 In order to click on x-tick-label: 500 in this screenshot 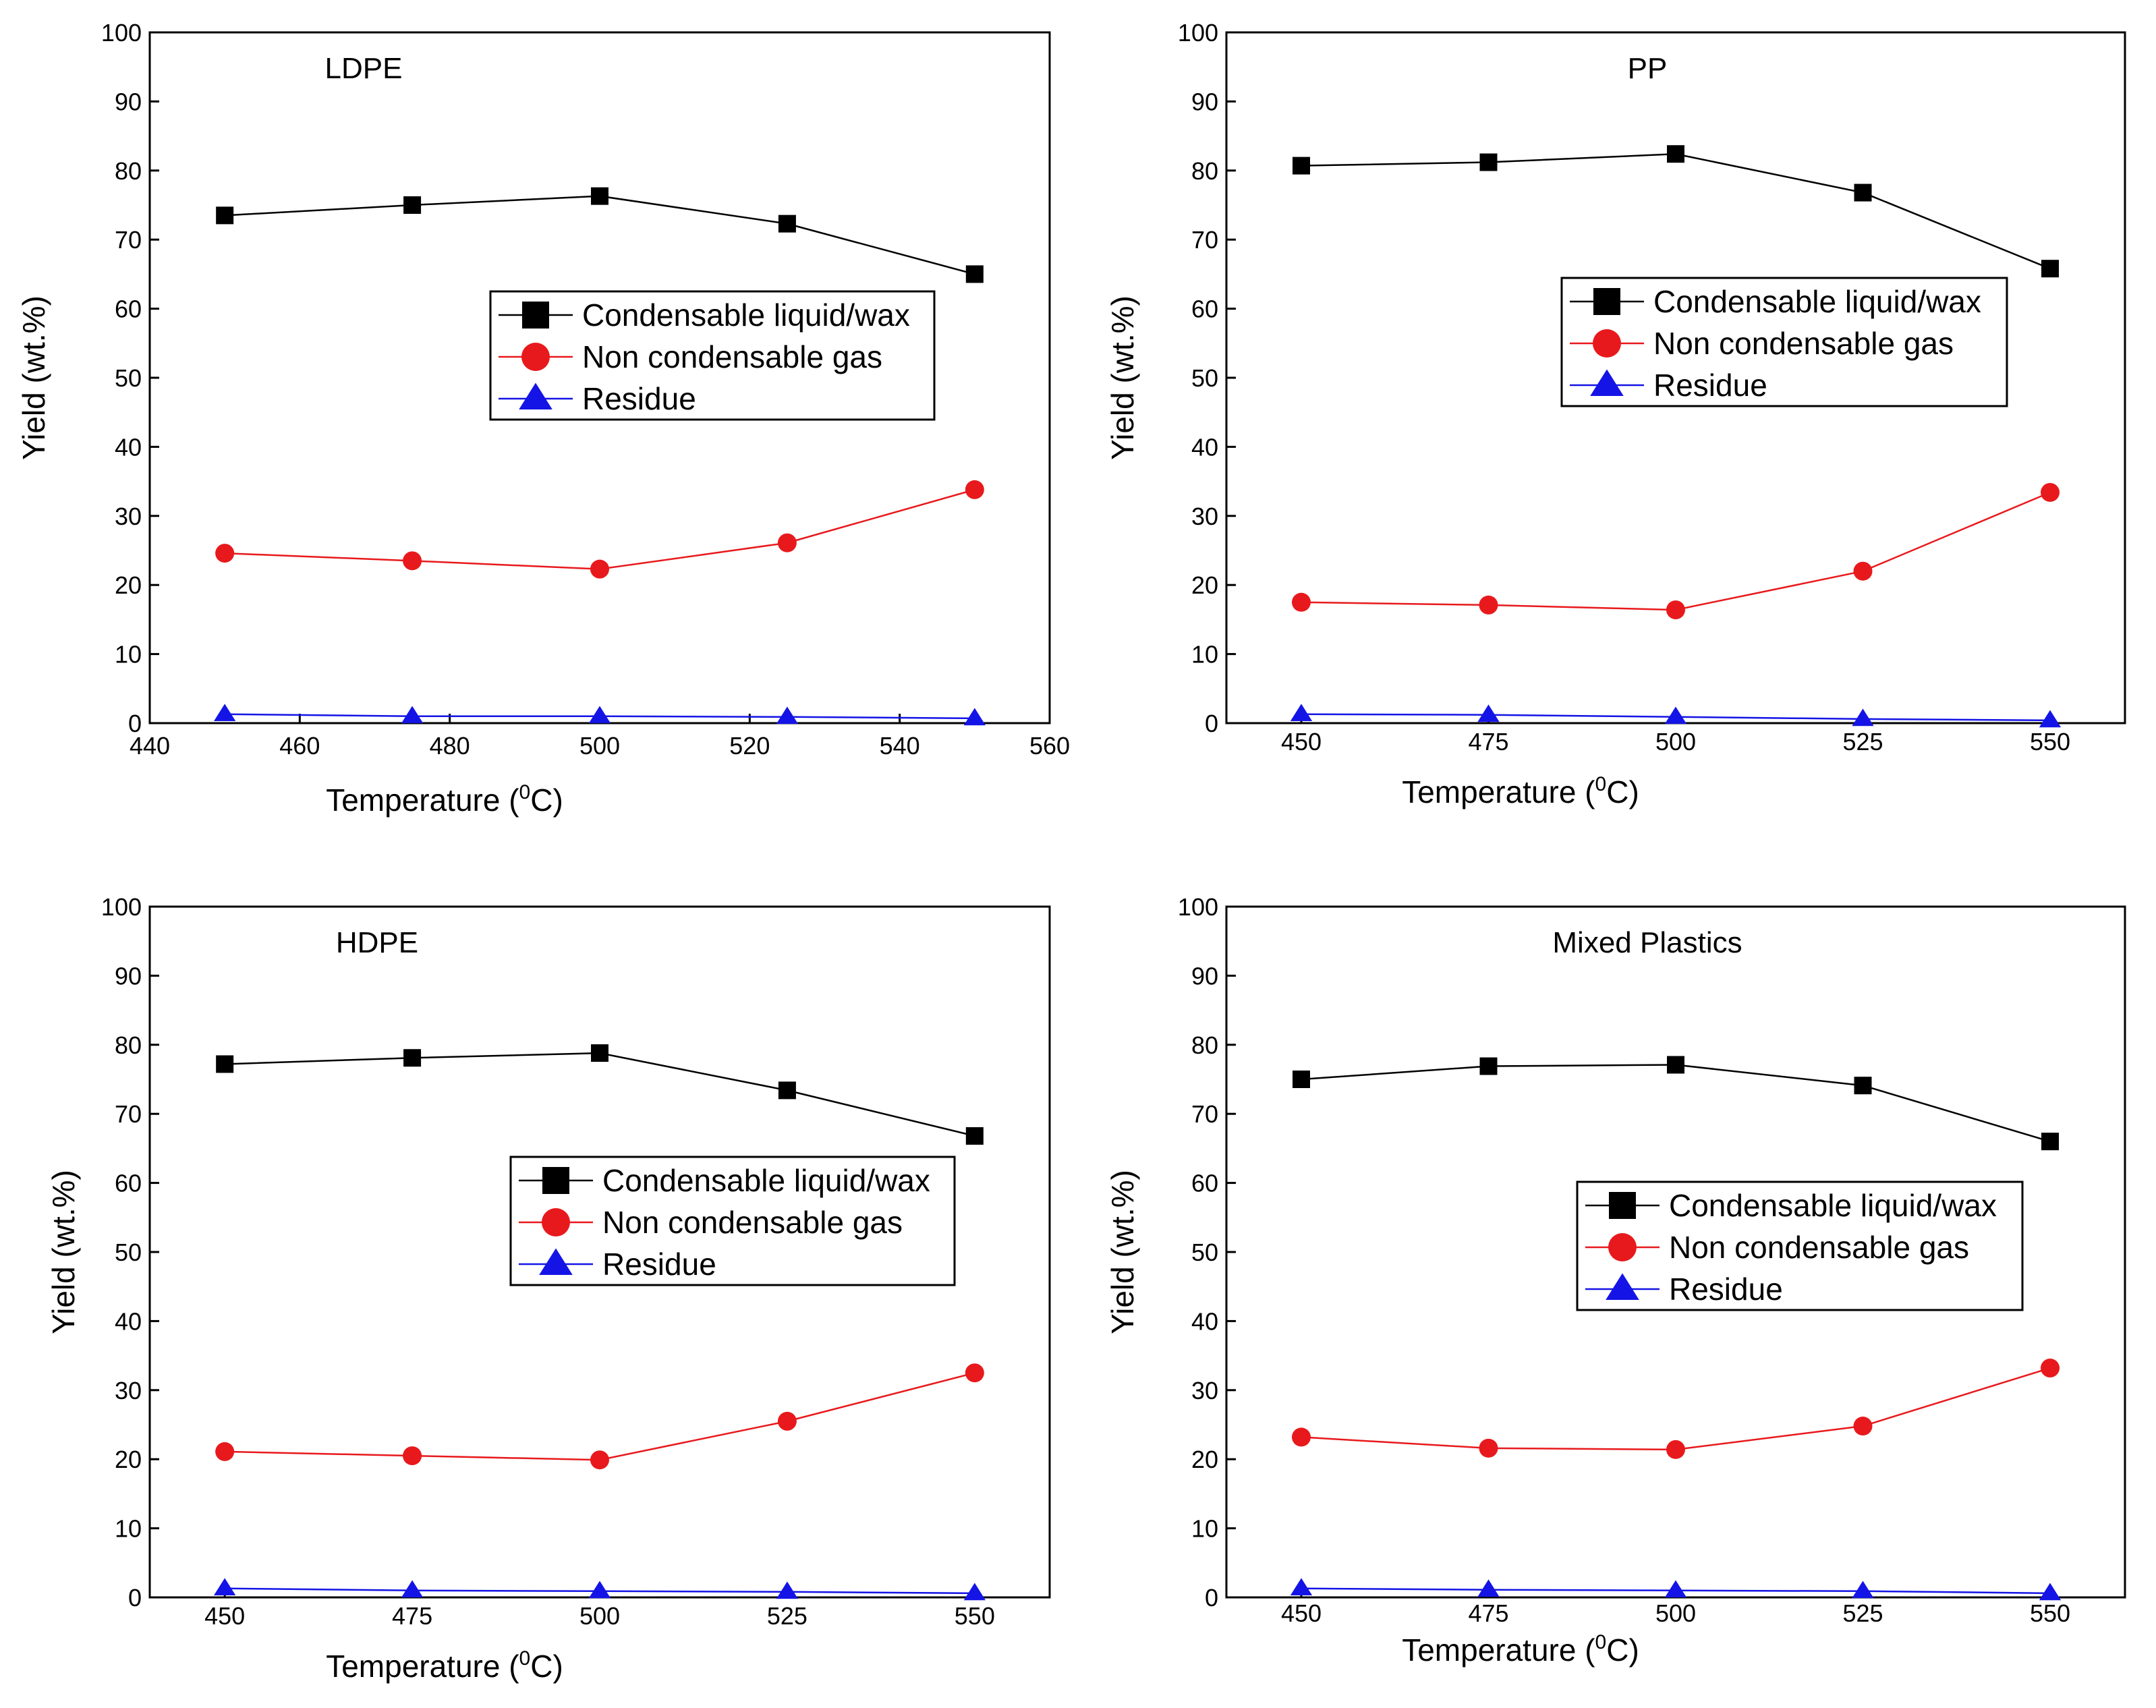, I will do `click(599, 1616)`.